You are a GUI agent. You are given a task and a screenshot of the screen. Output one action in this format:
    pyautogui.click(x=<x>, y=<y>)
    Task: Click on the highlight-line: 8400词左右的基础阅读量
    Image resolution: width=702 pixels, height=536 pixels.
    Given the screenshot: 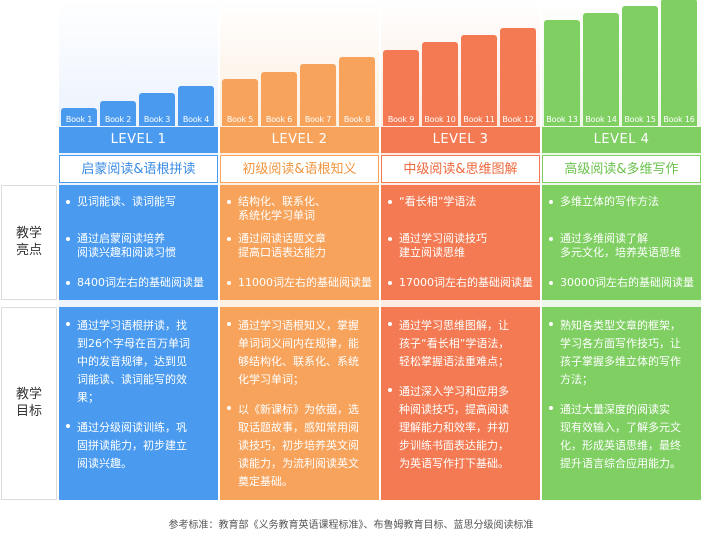 What is the action you would take?
    pyautogui.click(x=140, y=282)
    